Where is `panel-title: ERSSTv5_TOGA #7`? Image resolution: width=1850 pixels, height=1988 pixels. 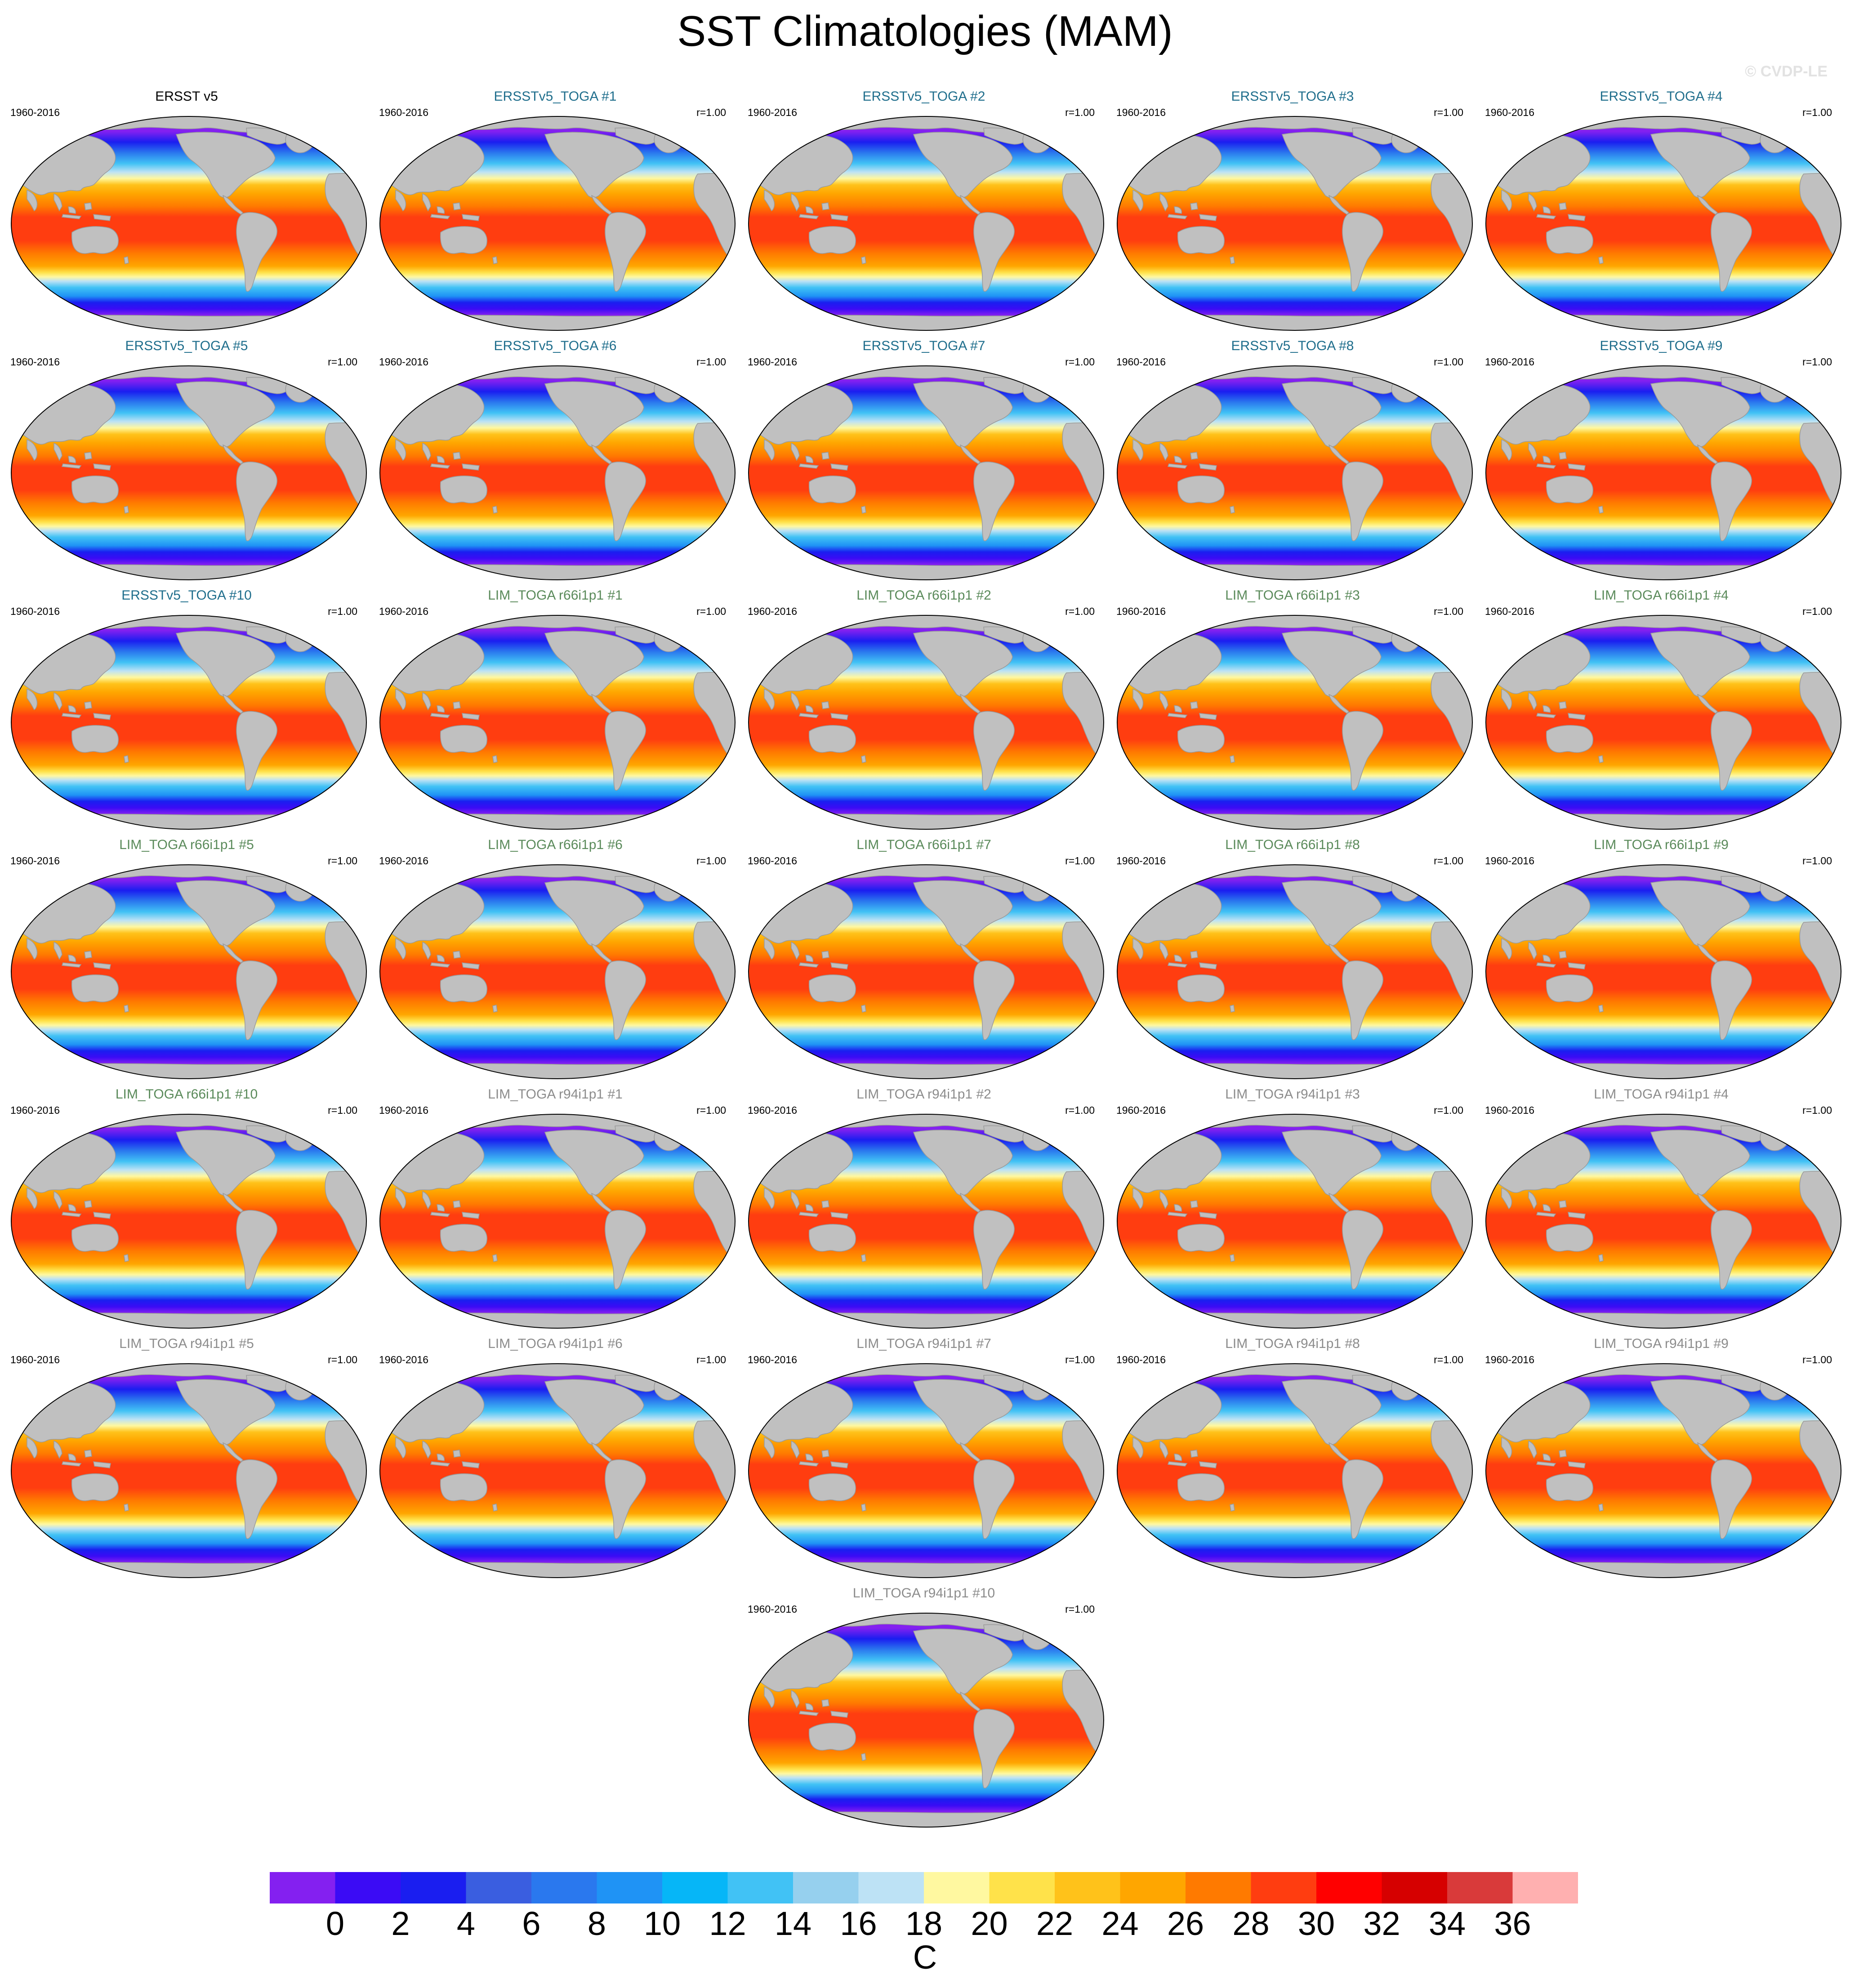
panel-title: ERSSTv5_TOGA #7 is located at coordinates (924, 345).